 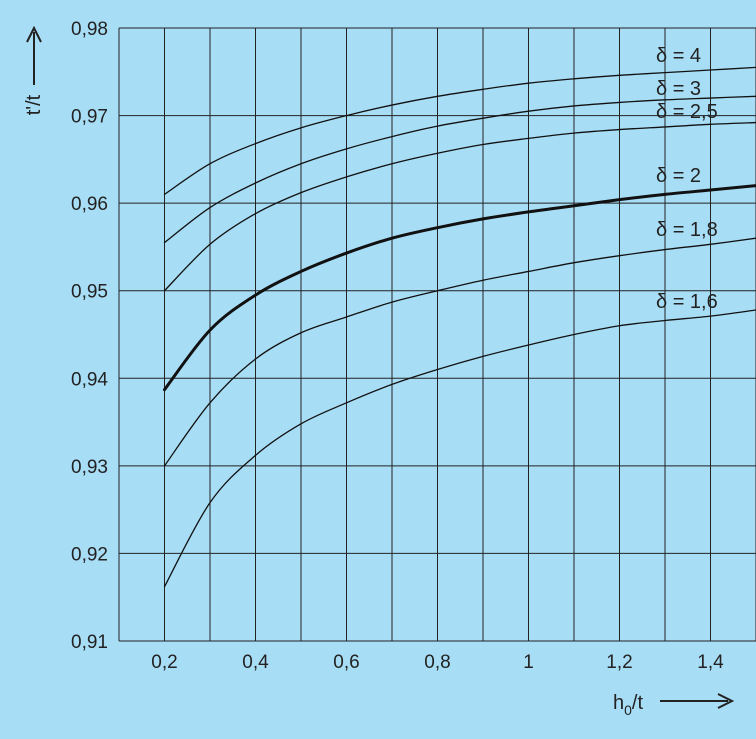 What do you see at coordinates (89, 204) in the screenshot?
I see `y-tick-label: 0,96` at bounding box center [89, 204].